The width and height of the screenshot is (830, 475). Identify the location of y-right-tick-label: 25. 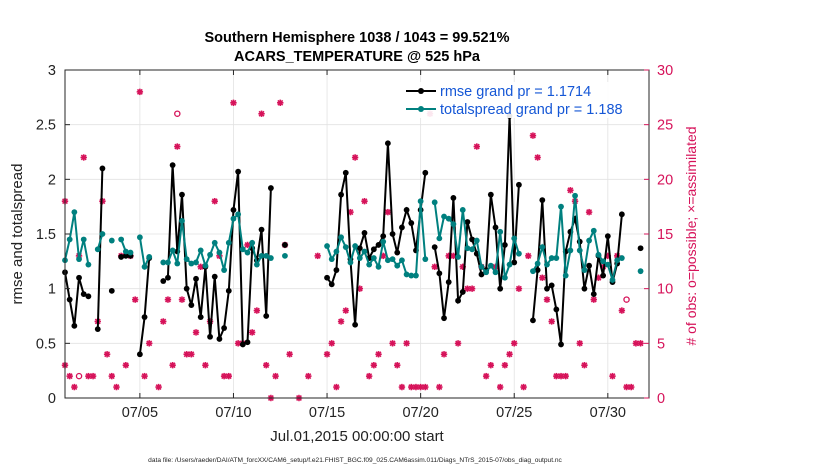
(665, 126).